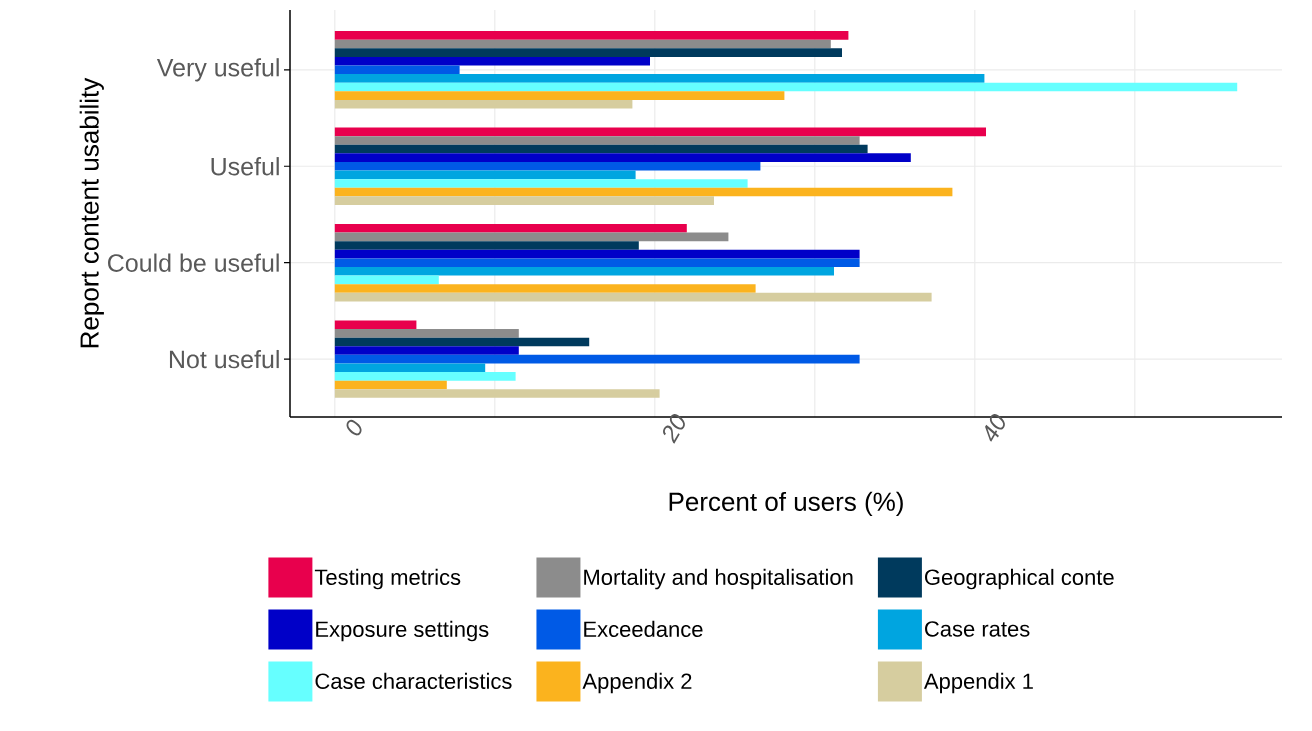  Describe the element at coordinates (786, 504) in the screenshot. I see `x-axis-title: Percent of users (%)` at that location.